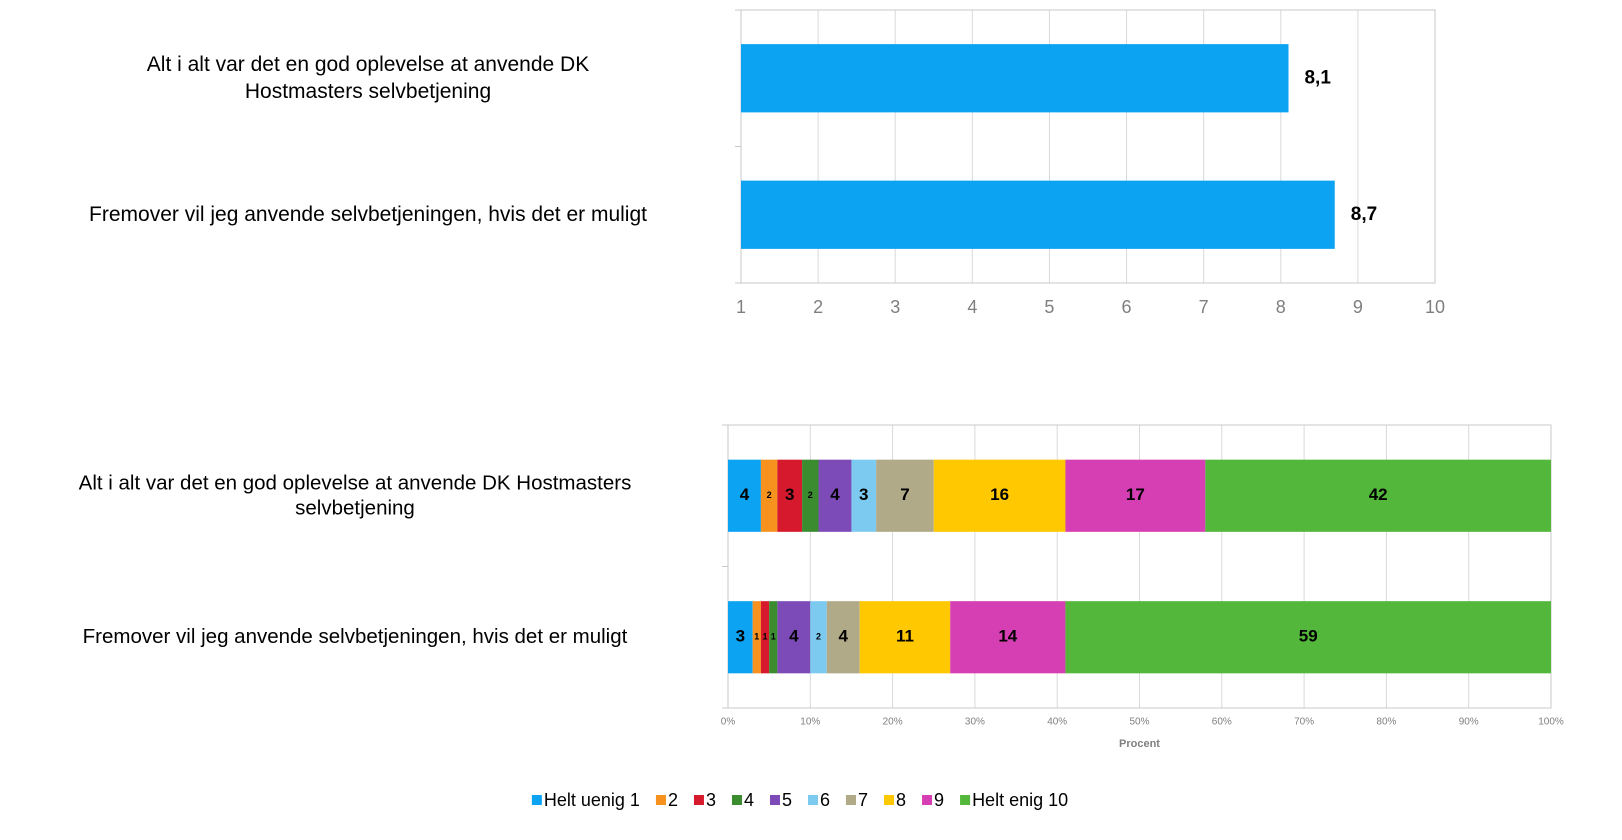 This screenshot has width=1622, height=840. What do you see at coordinates (863, 800) in the screenshot?
I see `legend-label: 7` at bounding box center [863, 800].